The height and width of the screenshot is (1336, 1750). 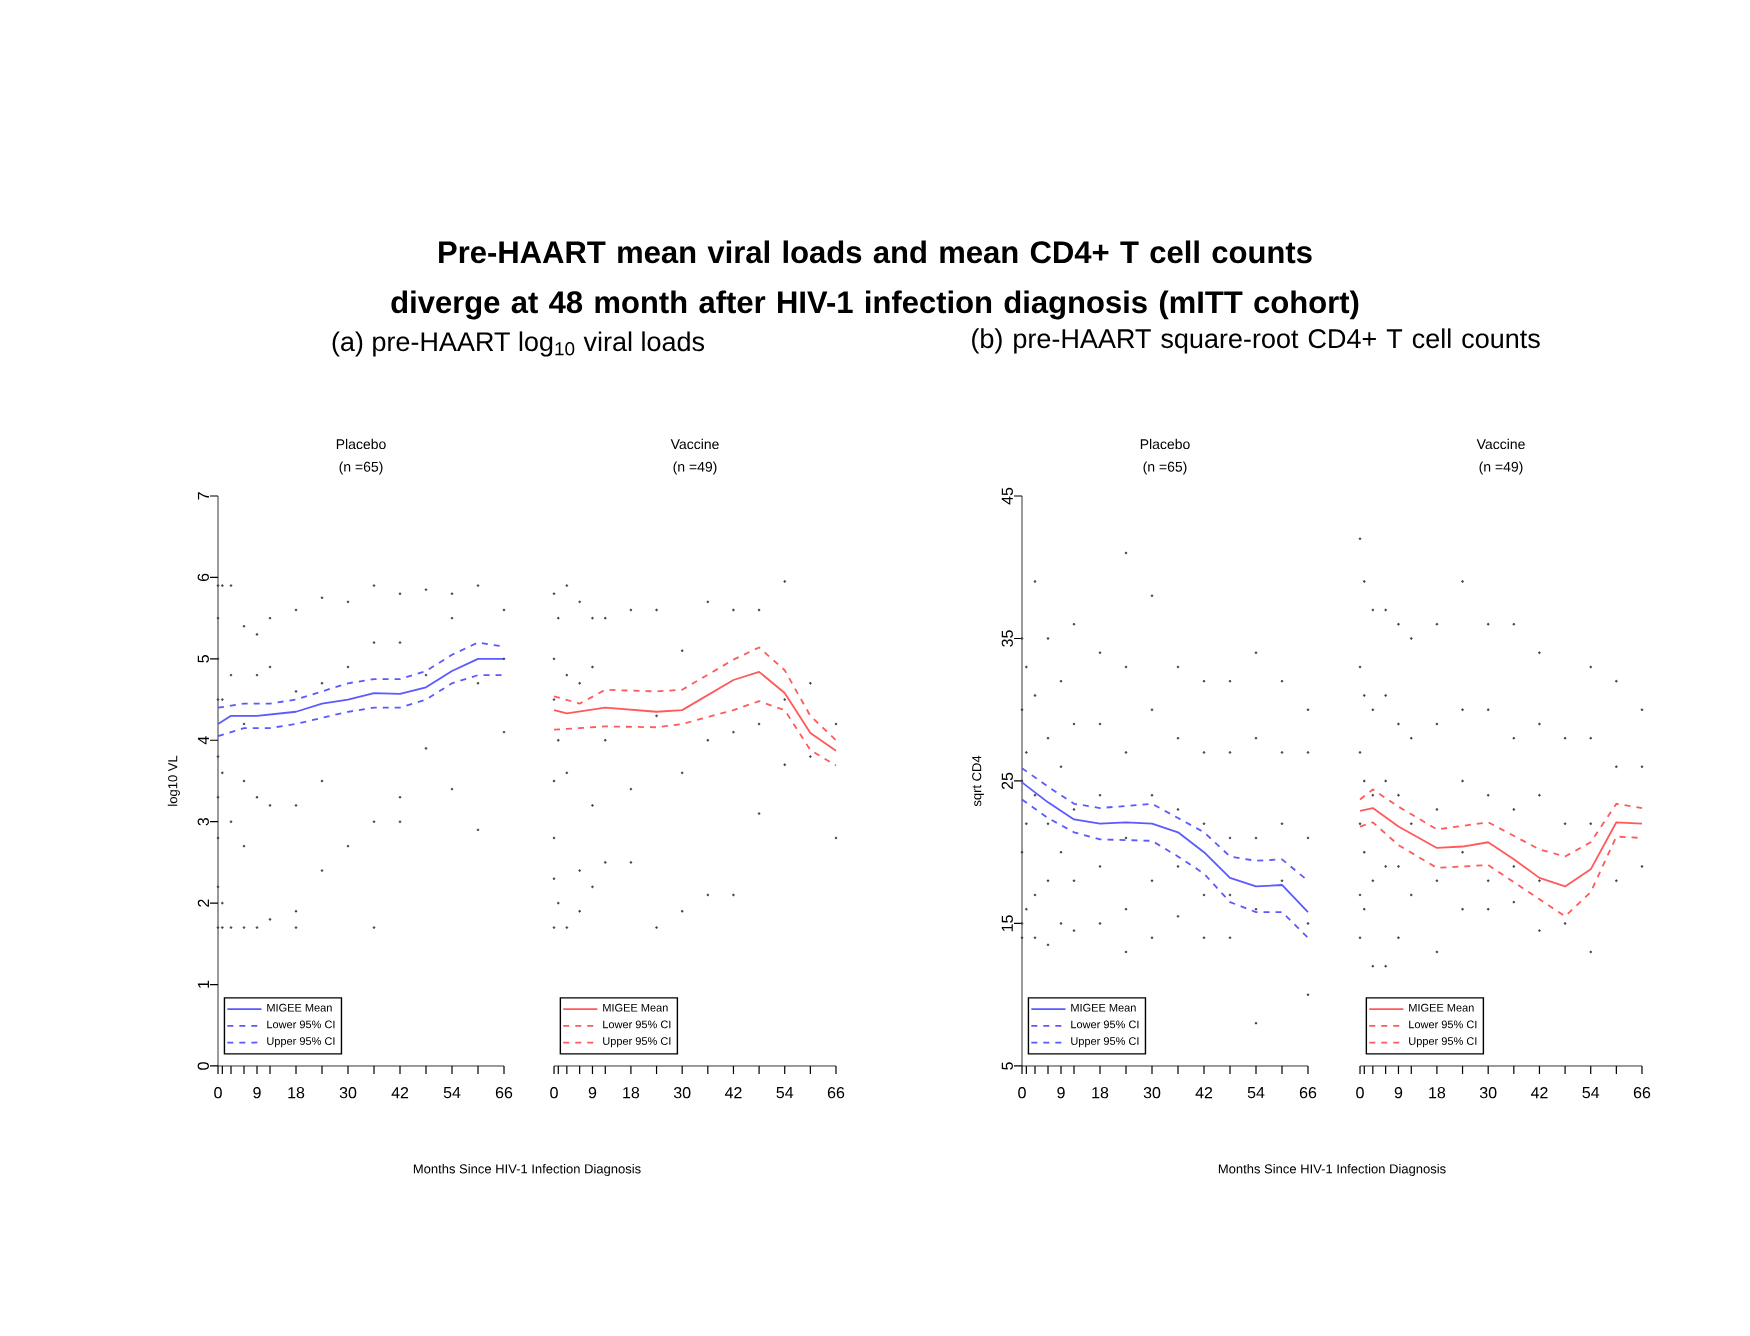 What do you see at coordinates (203, 496) in the screenshot?
I see `y-tick-label: 7` at bounding box center [203, 496].